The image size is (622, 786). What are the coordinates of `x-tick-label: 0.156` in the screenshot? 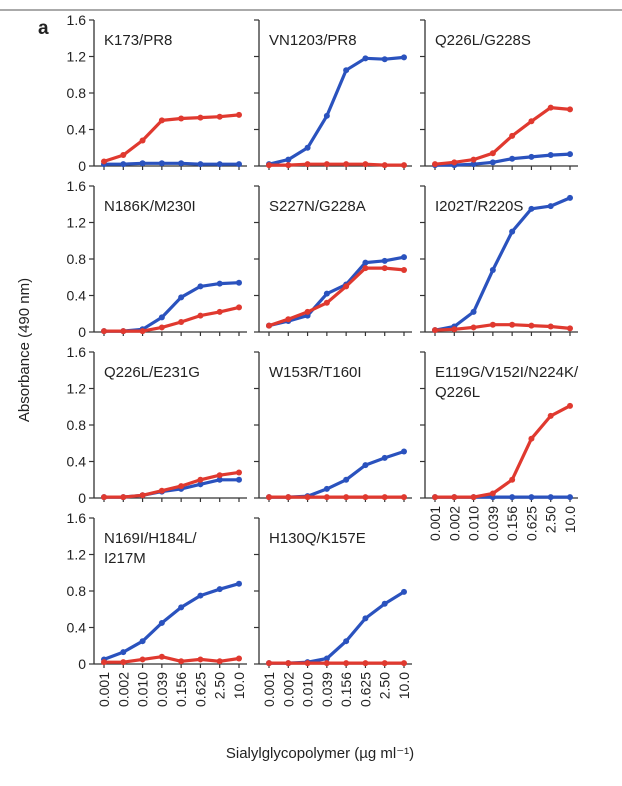 It's located at (512, 523).